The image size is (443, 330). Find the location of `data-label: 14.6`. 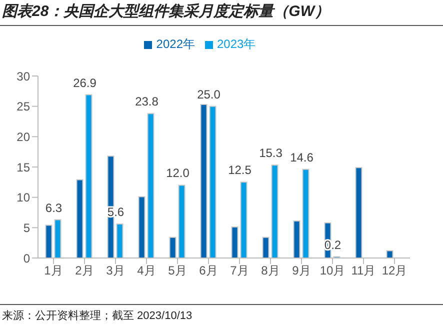

data-label: 14.6 is located at coordinates (302, 157).